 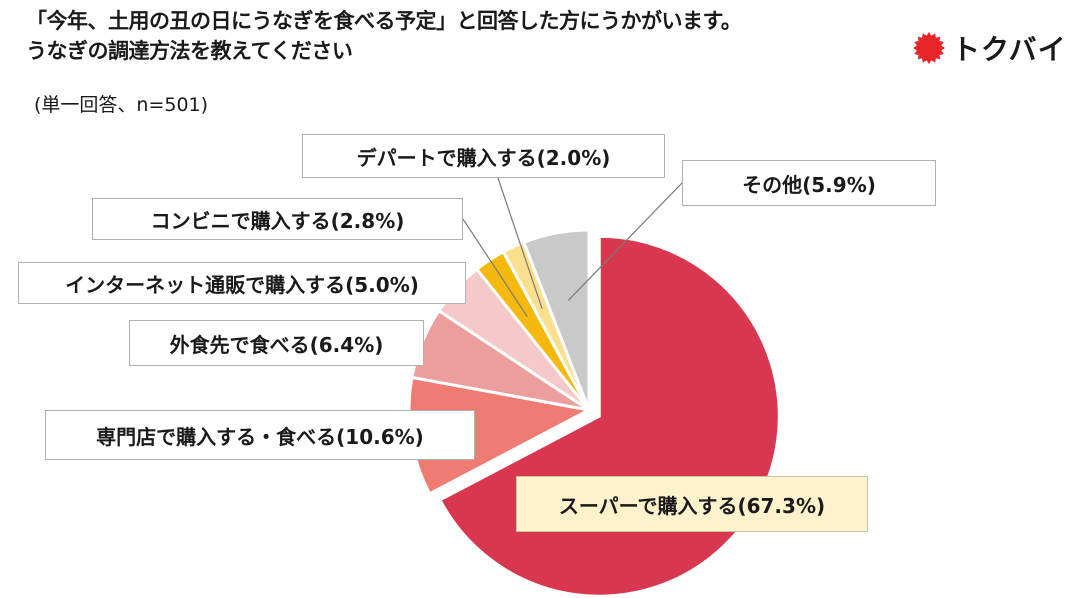 I want to click on sample-note: (単一回答、n=501), so click(x=121, y=105).